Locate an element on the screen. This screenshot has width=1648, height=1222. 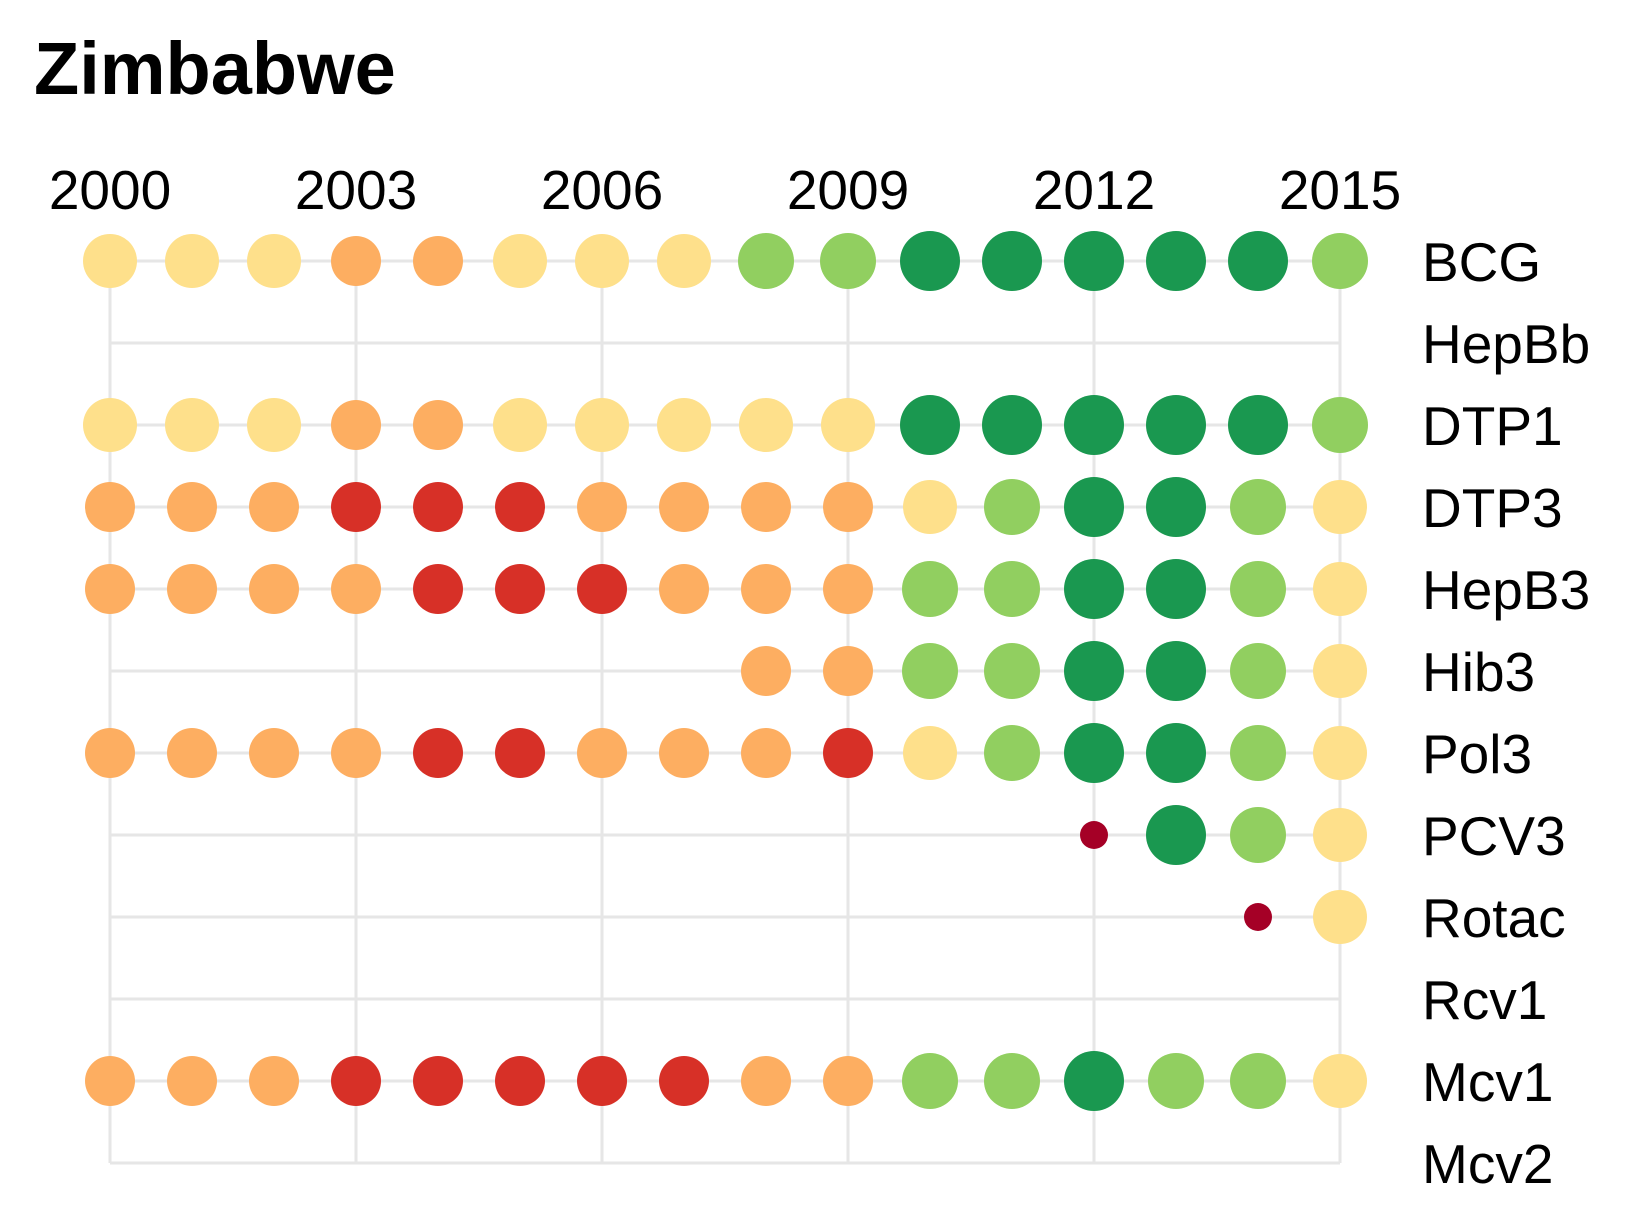
dot-mcv1-2008 is located at coordinates (766, 1081).